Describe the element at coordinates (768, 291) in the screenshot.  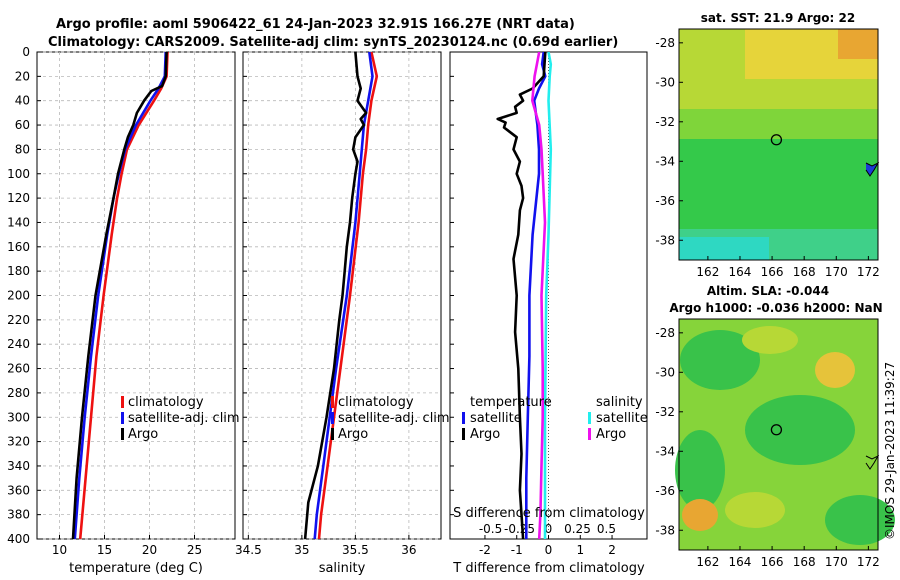
I see `sla-map-title-line1: Altim. SLA: -0.044` at that location.